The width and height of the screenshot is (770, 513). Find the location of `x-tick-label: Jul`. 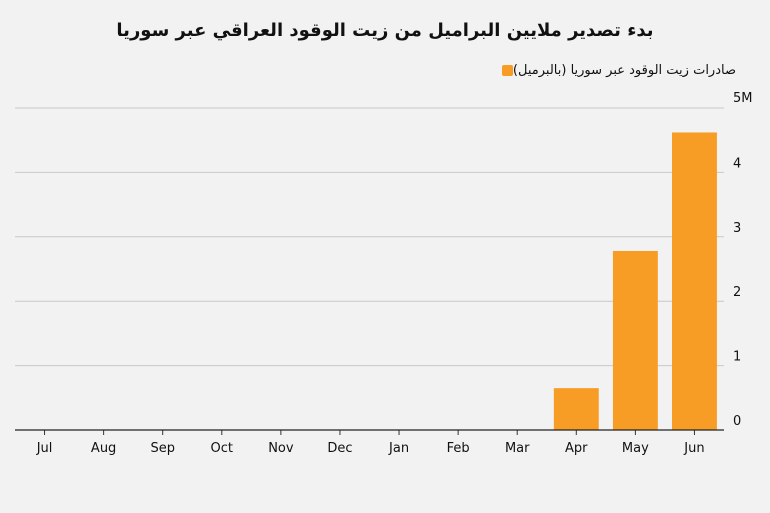

x-tick-label: Jul is located at coordinates (44, 448).